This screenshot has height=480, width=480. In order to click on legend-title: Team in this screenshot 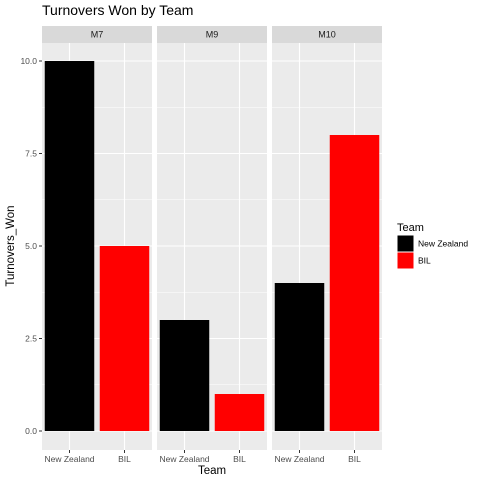, I will do `click(410, 228)`.